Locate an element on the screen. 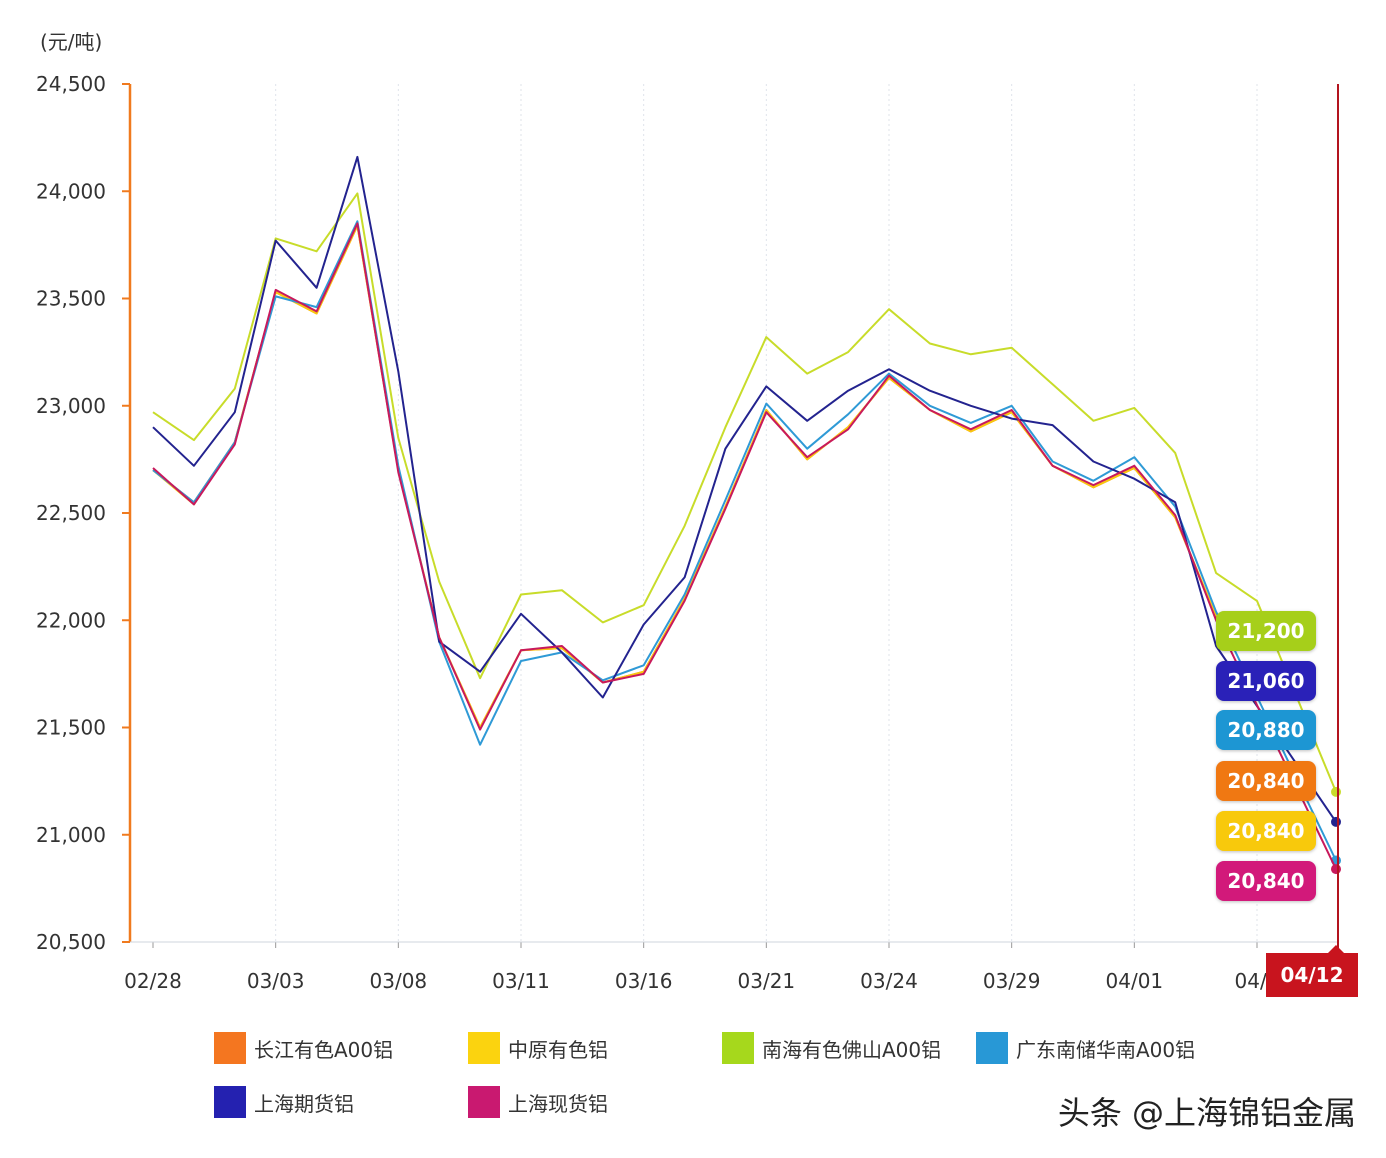  legend-item-guangdong: 广东南储华南A00铝 is located at coordinates (1085, 1048).